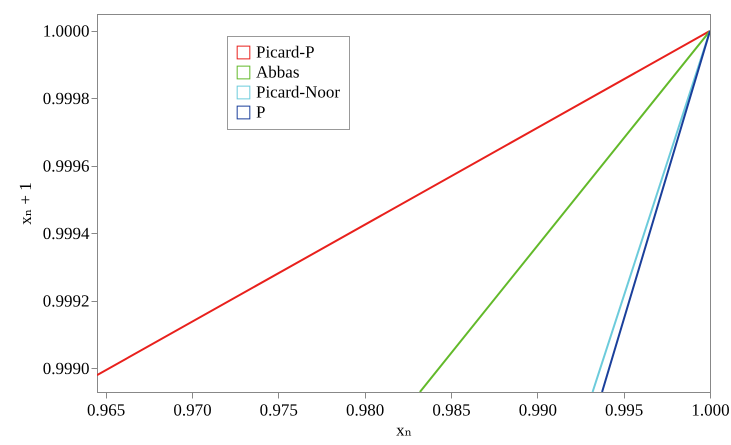 Image resolution: width=731 pixels, height=445 pixels. Describe the element at coordinates (106, 410) in the screenshot. I see `x-tick-label: 0.965` at that location.